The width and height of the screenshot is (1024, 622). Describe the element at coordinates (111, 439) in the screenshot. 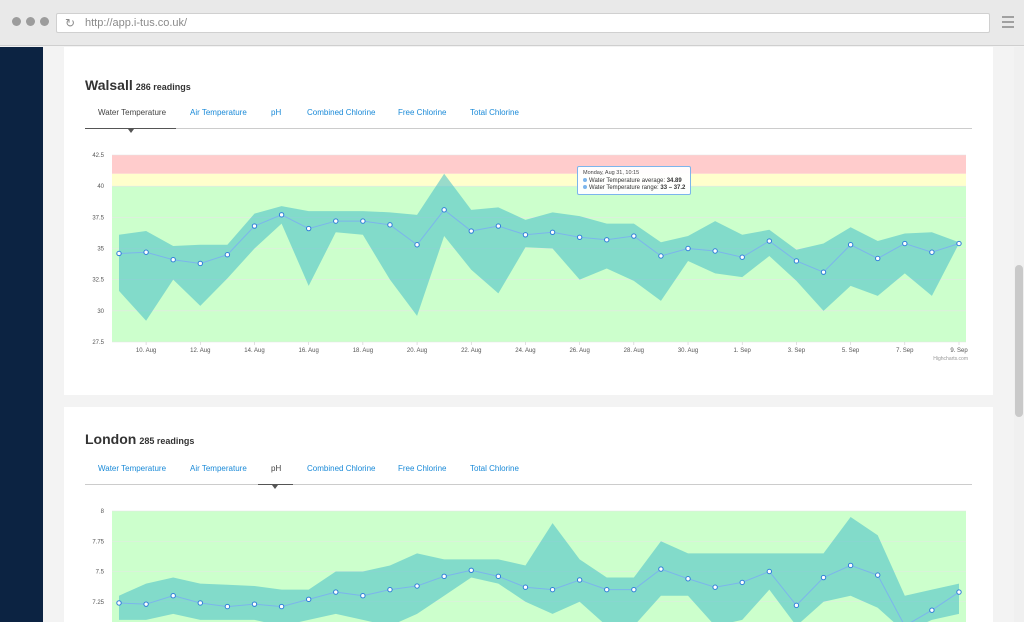

I see `location-name: London` at that location.